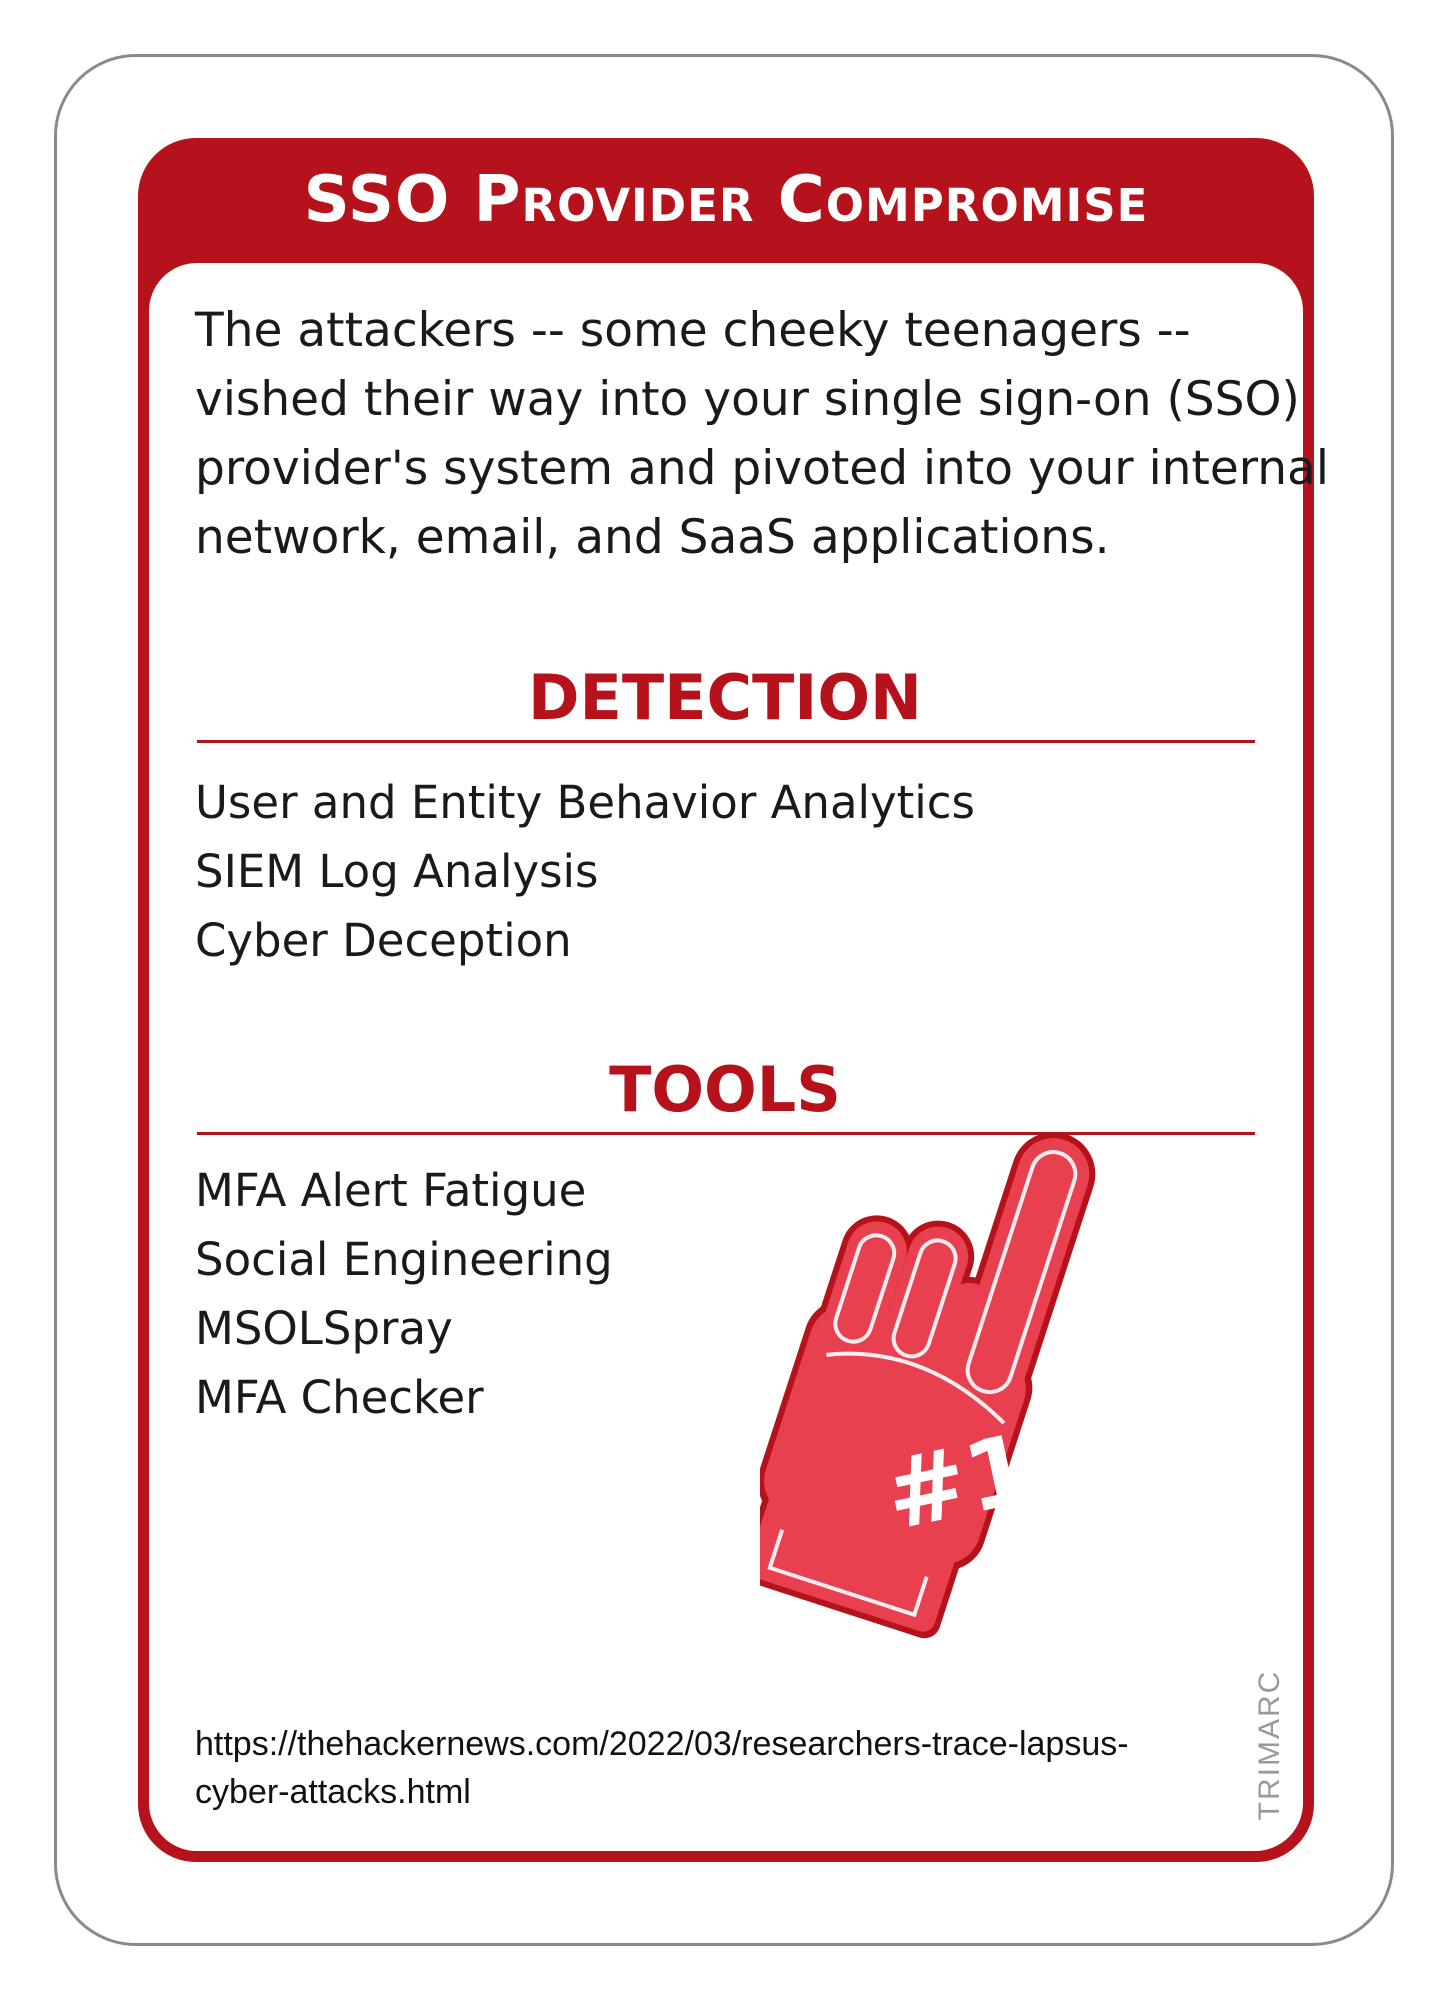 This screenshot has width=1451, height=2000. Describe the element at coordinates (725, 1089) in the screenshot. I see `tools-heading: TOOLS` at that location.